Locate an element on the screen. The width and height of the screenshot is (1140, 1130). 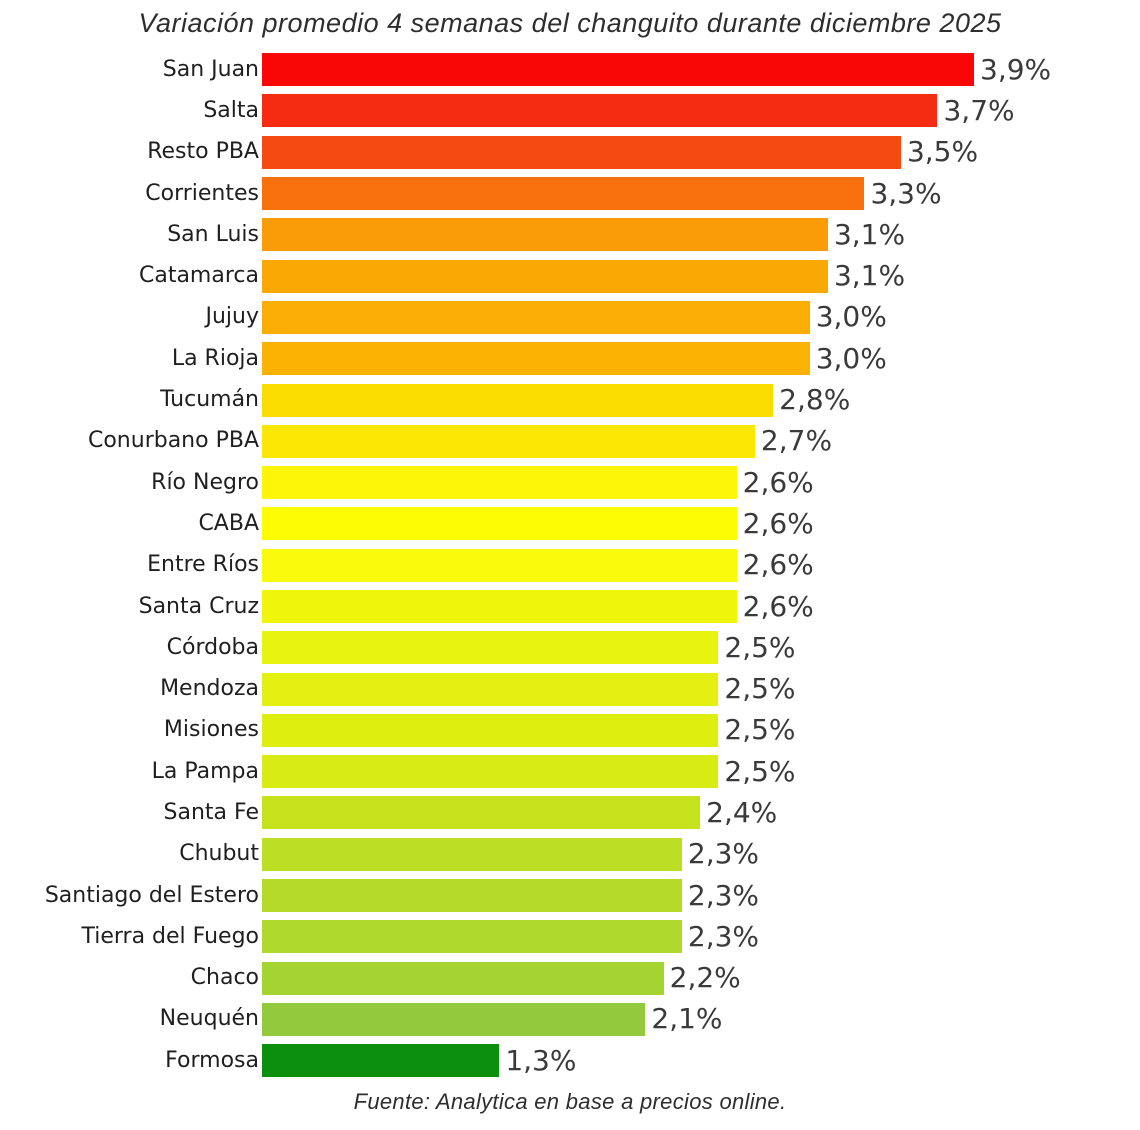
bar-row: San Luis 3,1% is located at coordinates (570, 234).